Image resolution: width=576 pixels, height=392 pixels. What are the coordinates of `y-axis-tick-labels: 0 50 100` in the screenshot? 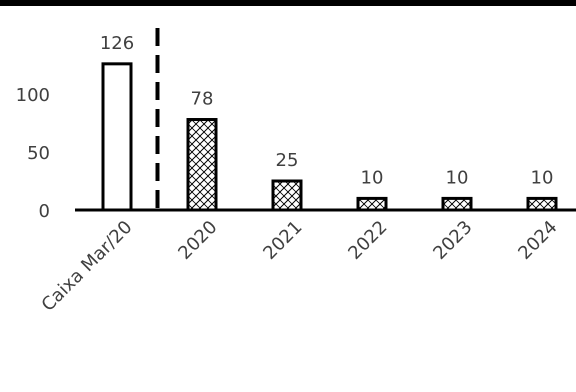 It's located at (33, 153).